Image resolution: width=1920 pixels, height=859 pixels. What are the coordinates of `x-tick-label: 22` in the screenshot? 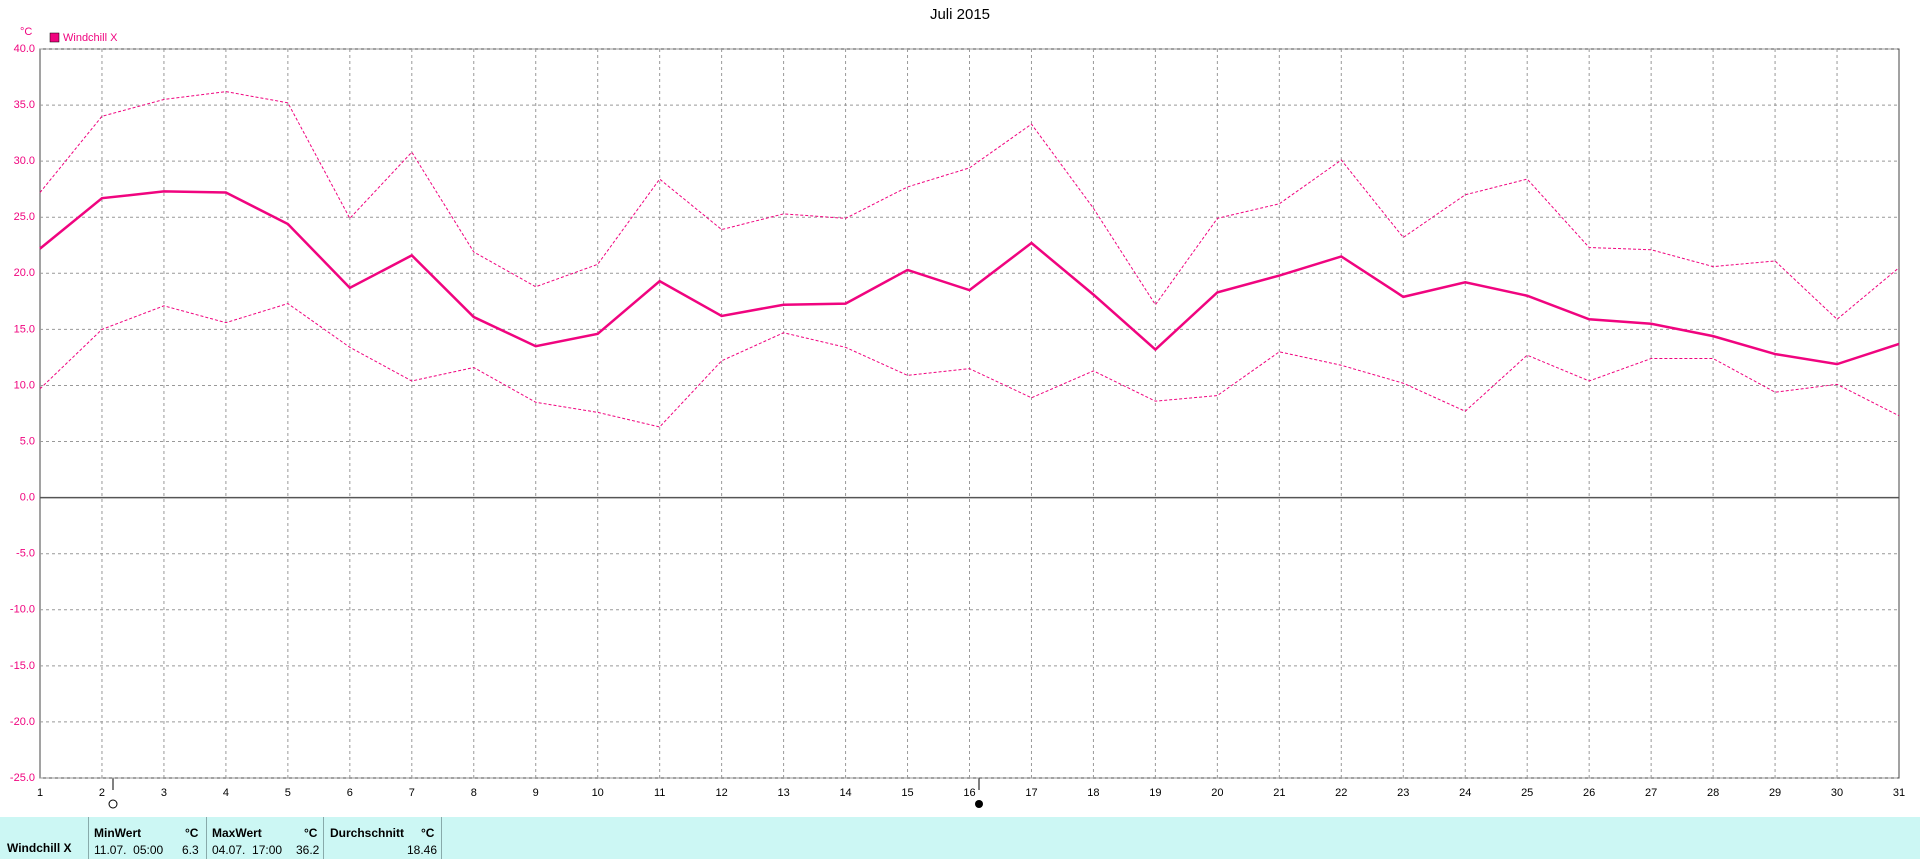 It's located at (1341, 793).